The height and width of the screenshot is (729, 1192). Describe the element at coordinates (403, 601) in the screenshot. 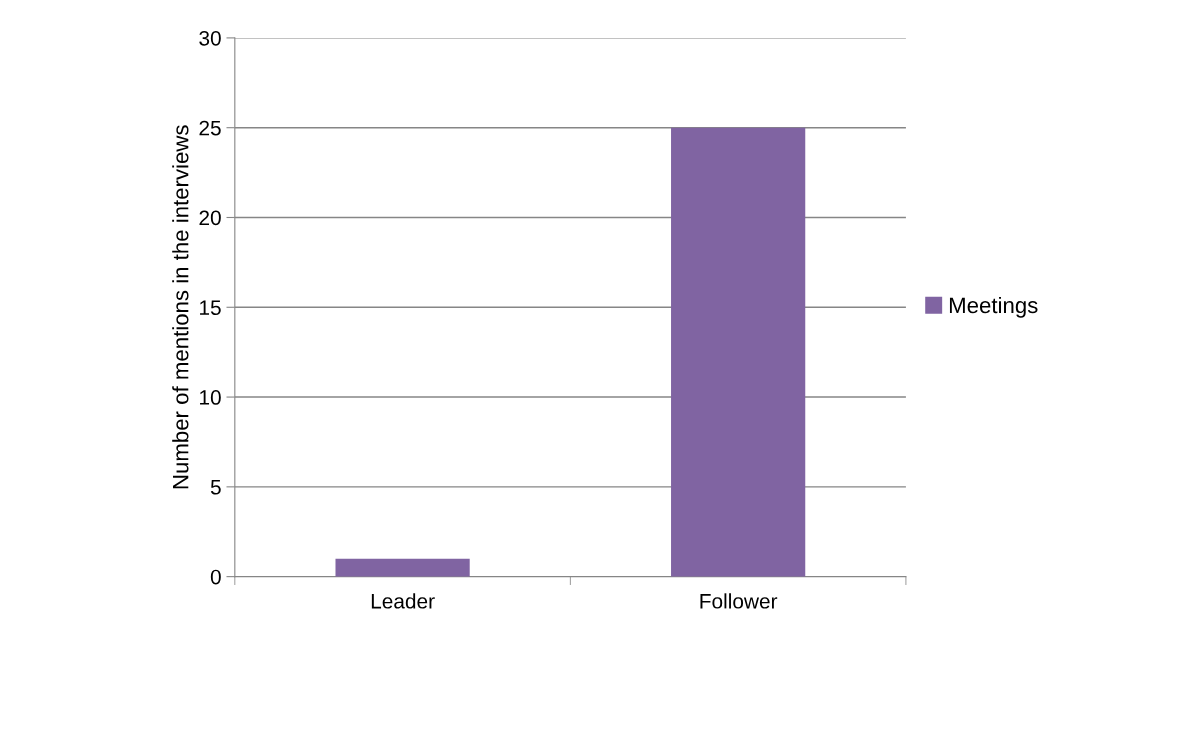

I see `x-tick-label: Leader` at that location.